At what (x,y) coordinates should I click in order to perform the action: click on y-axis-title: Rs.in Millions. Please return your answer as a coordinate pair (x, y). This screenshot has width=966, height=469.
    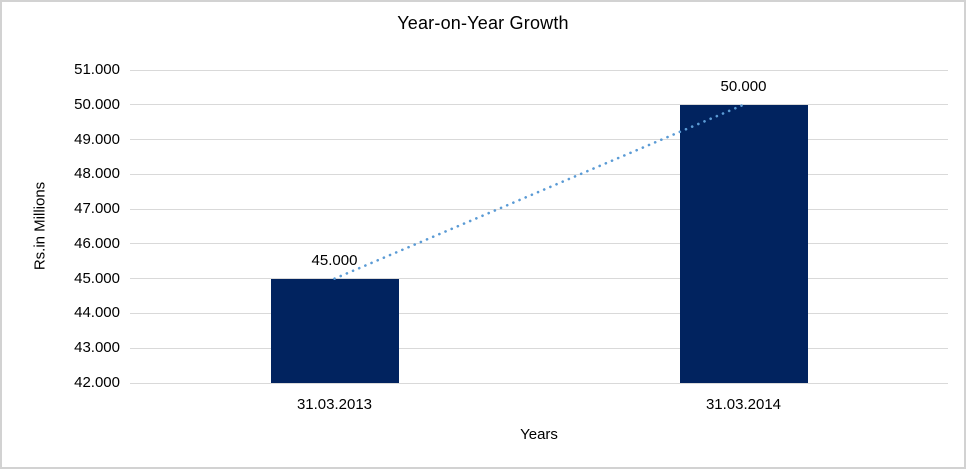
    Looking at the image, I should click on (40, 226).